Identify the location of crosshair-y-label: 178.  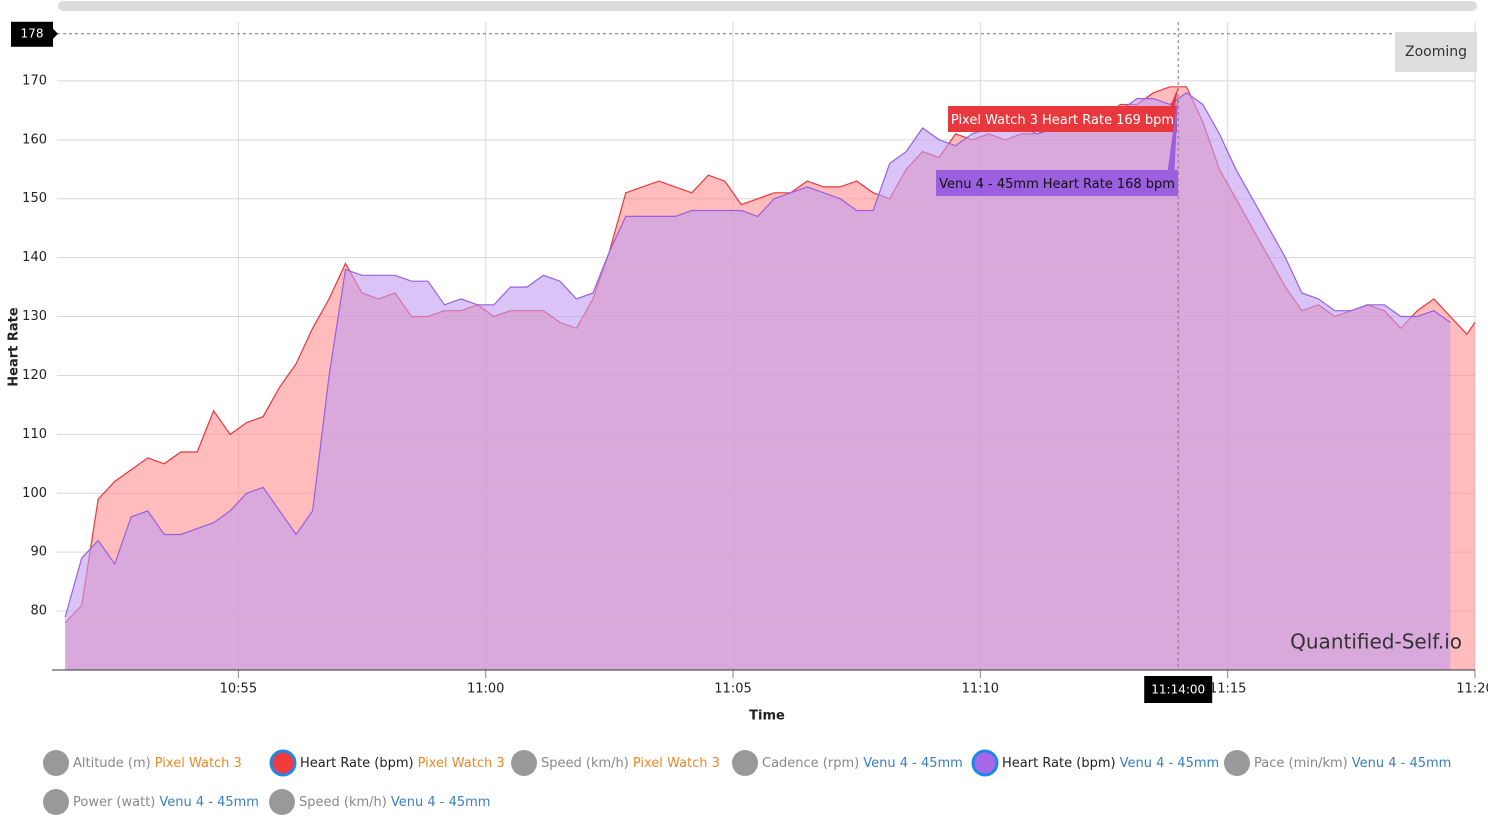
(32, 33).